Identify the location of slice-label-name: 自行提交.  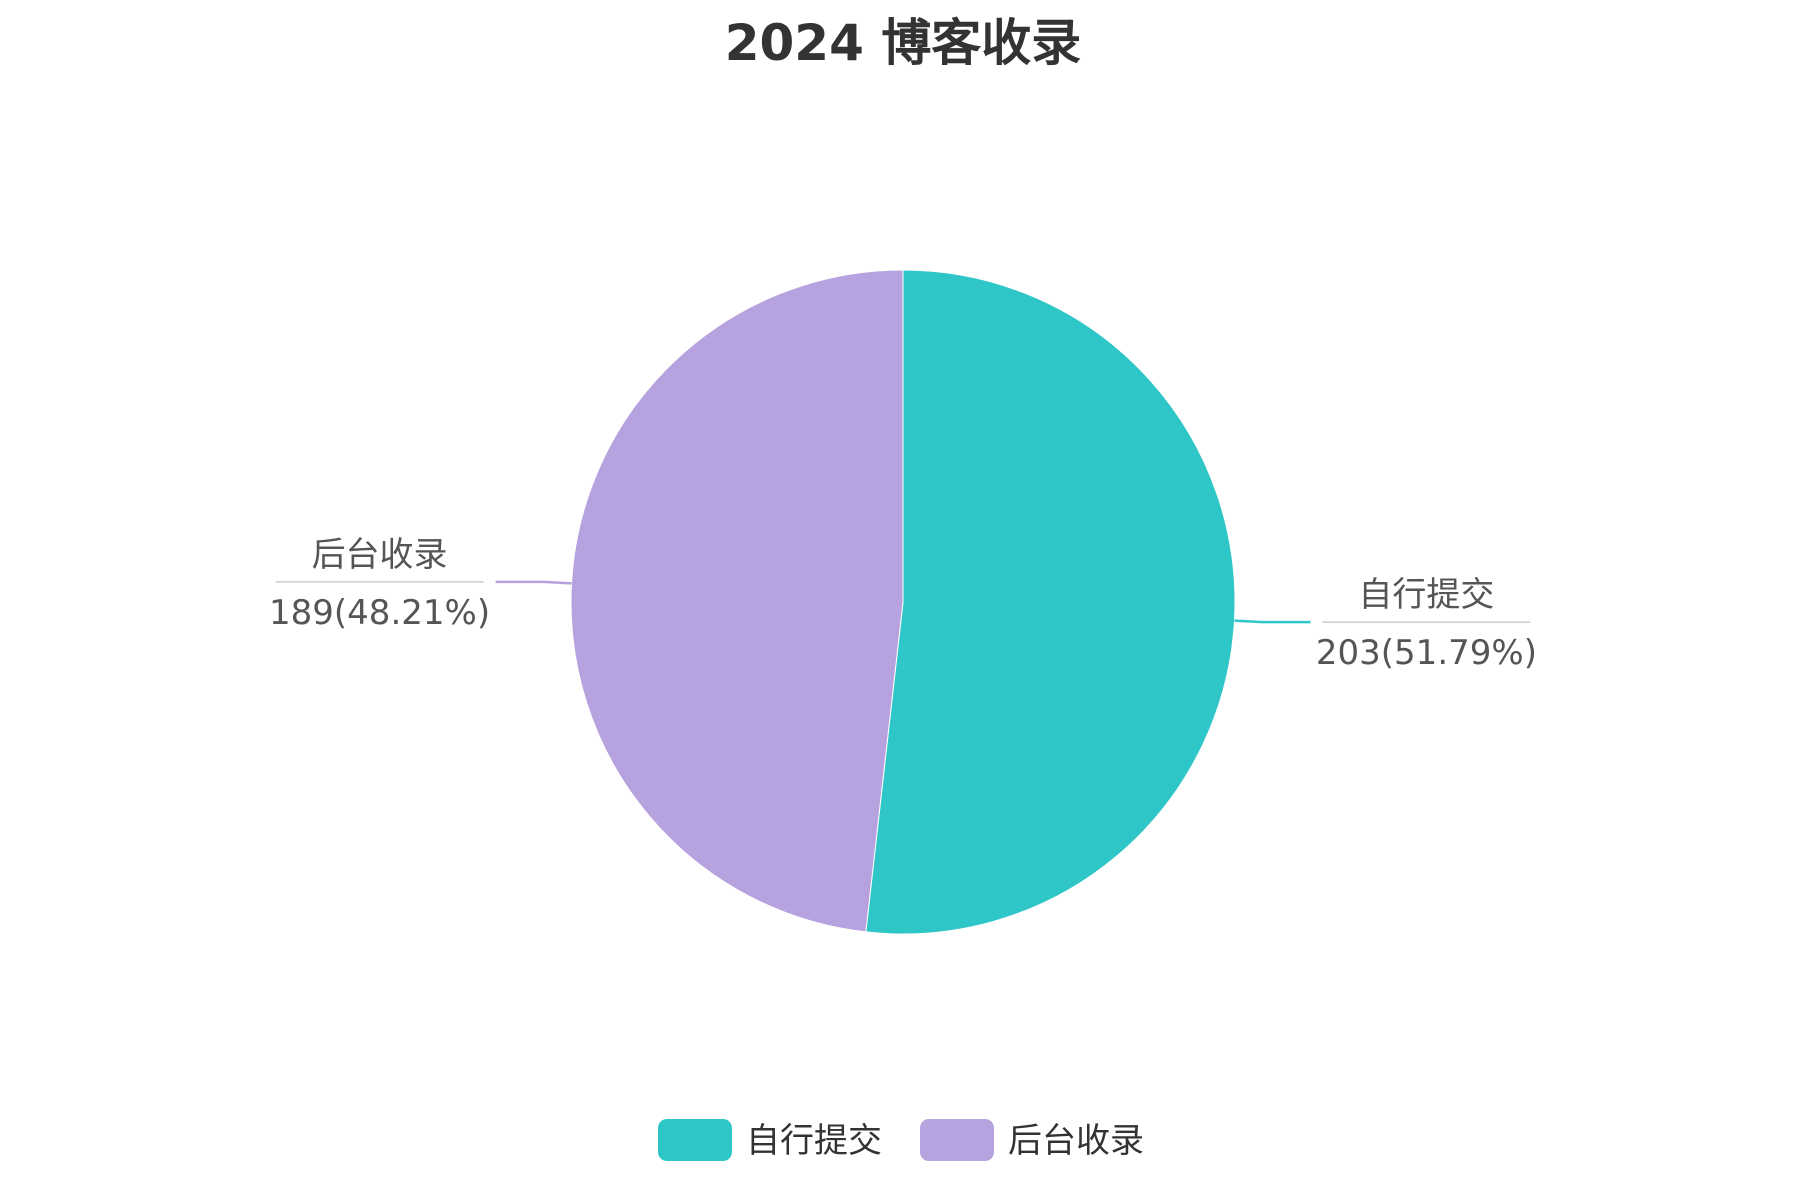
(1426, 595).